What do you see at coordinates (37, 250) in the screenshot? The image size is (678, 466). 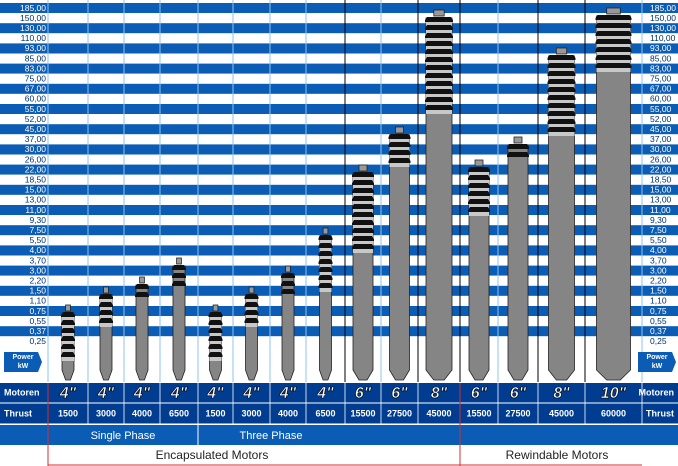 I see `power-label: 4,00` at bounding box center [37, 250].